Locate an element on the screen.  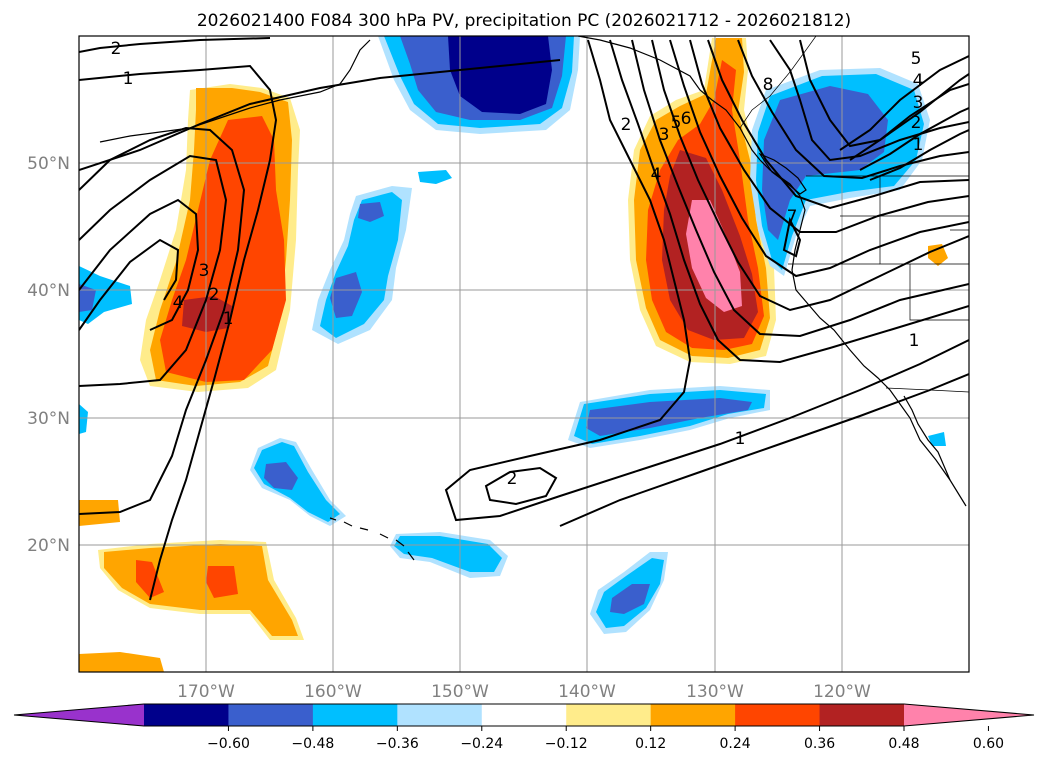
latitude-labels: 50°N 40°N 30°N 20°N is located at coordinates (48, 355).